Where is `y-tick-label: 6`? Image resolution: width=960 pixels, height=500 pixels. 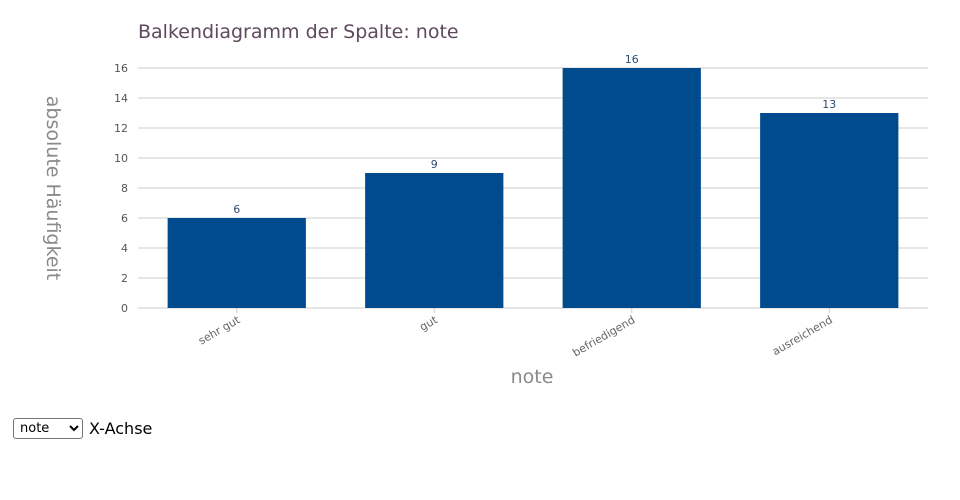 y-tick-label: 6 is located at coordinates (124, 218).